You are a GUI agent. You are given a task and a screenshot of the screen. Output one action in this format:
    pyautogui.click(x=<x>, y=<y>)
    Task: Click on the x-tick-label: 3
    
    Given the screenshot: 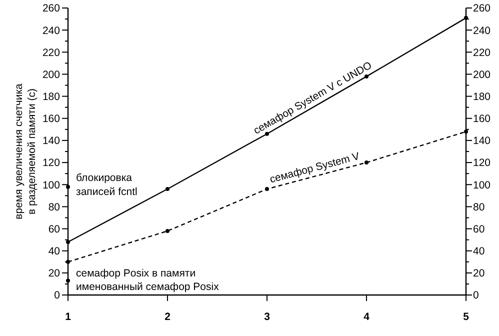 What is the action you would take?
    pyautogui.click(x=267, y=317)
    